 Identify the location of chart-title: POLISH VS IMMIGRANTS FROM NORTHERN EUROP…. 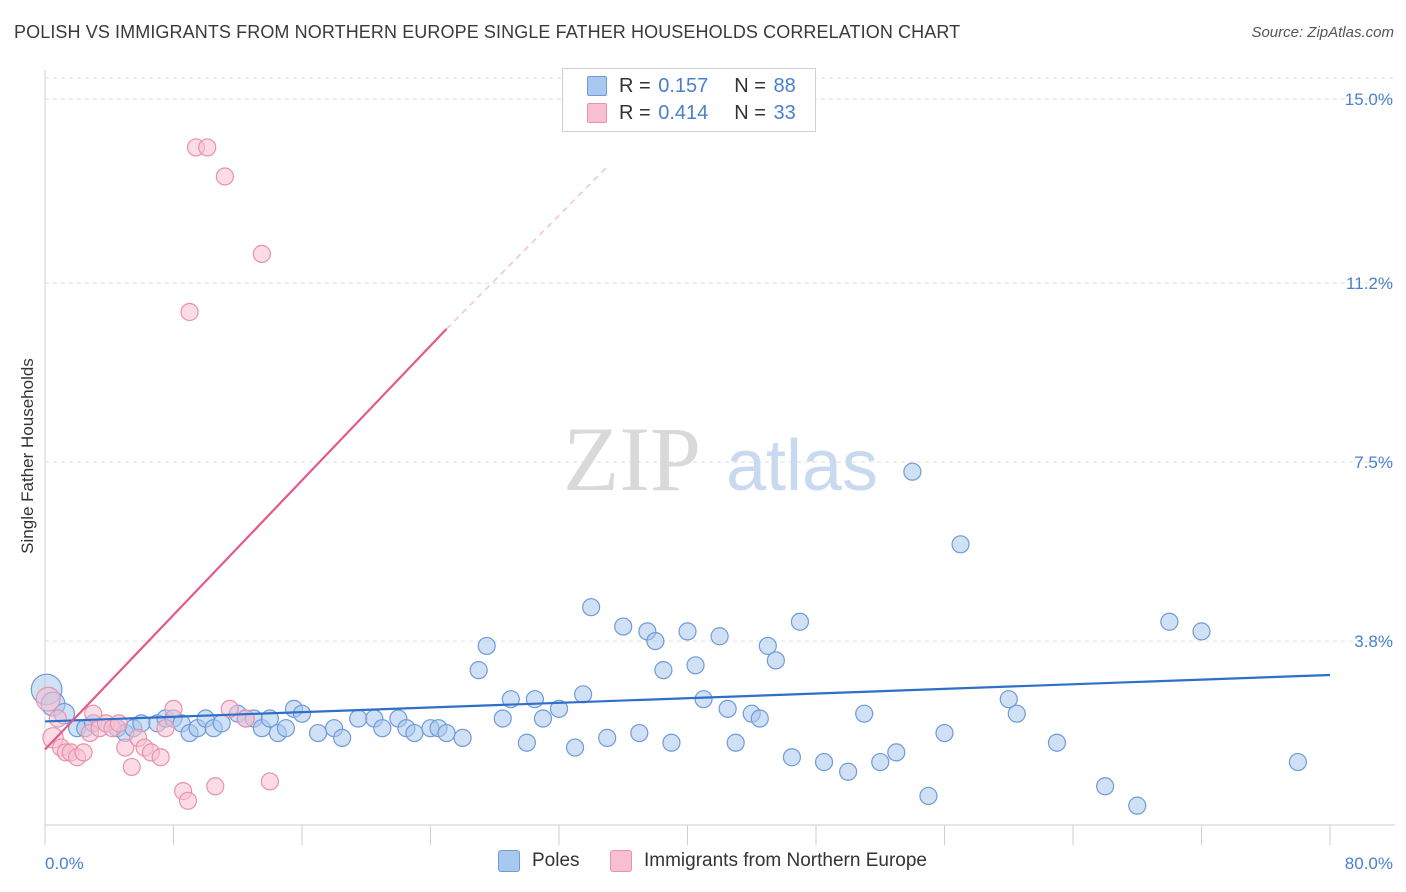
(487, 32).